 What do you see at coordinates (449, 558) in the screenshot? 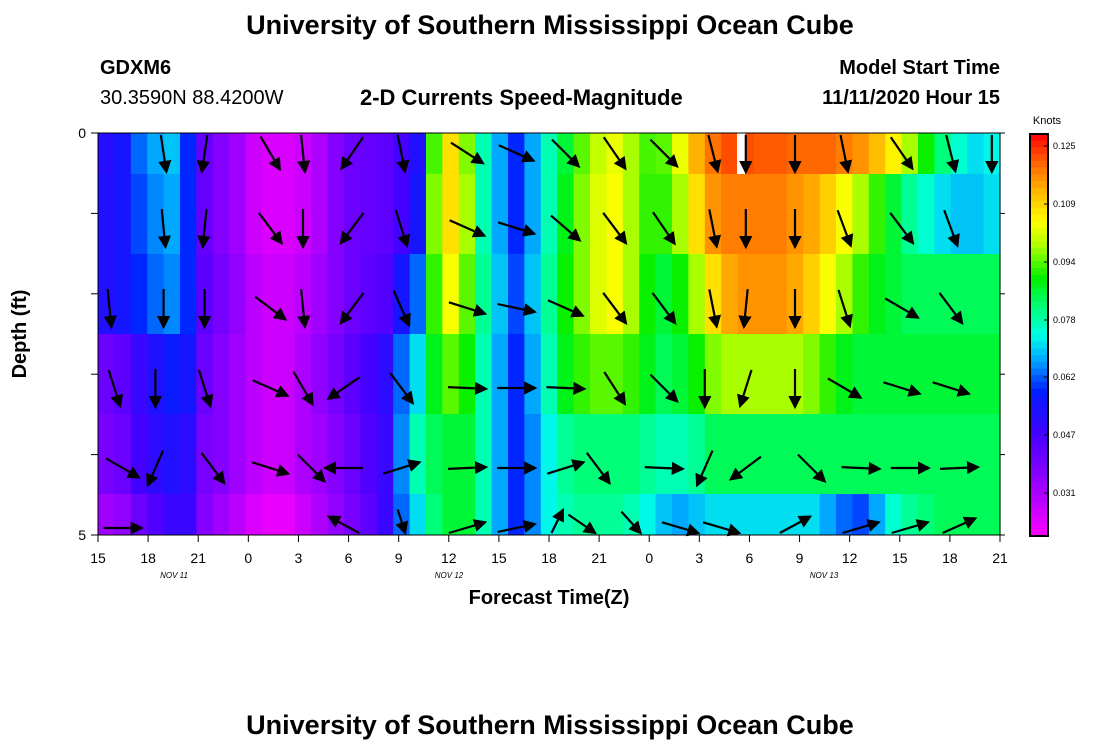
I see `x-tick-label: 12` at bounding box center [449, 558].